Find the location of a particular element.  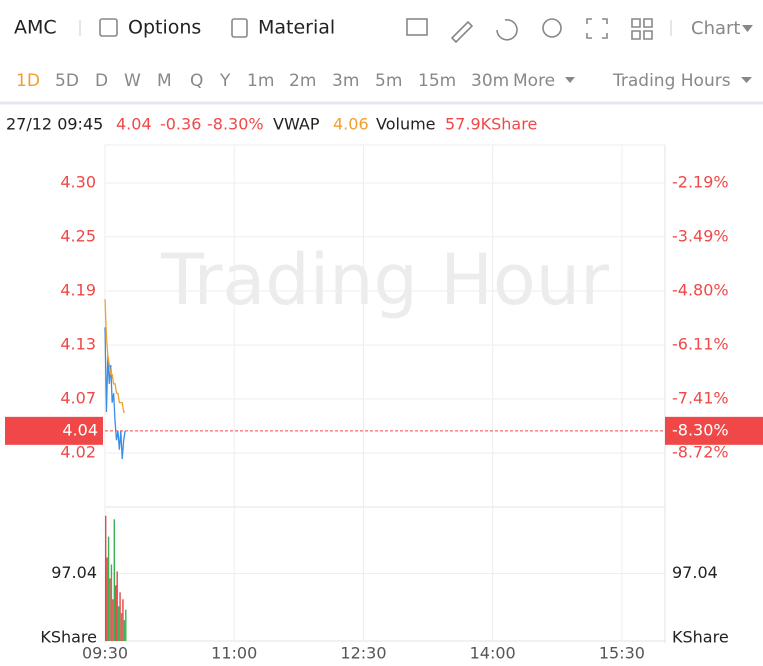

fullscreen-icon is located at coordinates (597, 28).